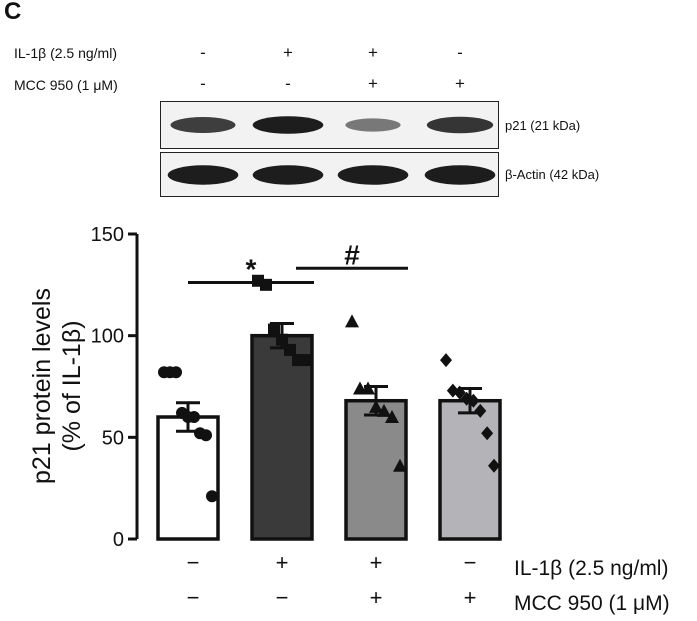  What do you see at coordinates (352, 254) in the screenshot?
I see `significance-symbol: #` at bounding box center [352, 254].